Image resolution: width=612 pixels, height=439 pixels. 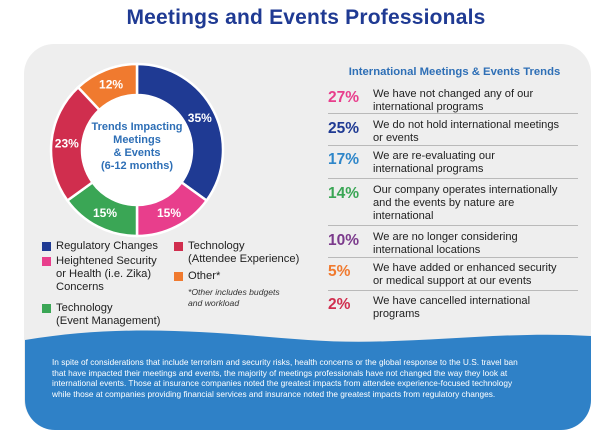 I want to click on donut-center, so click(x=137, y=150).